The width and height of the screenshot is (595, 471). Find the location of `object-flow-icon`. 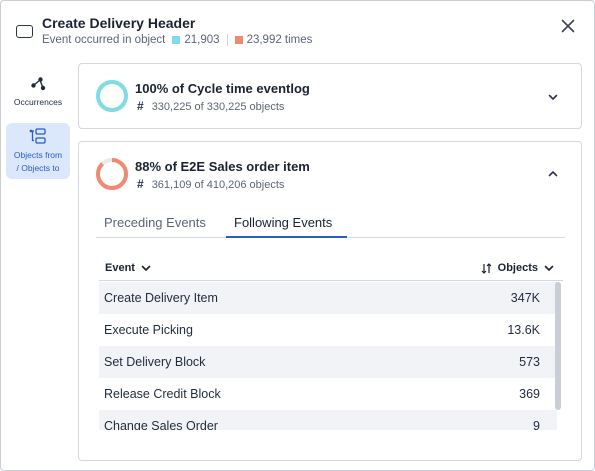

object-flow-icon is located at coordinates (37, 136).